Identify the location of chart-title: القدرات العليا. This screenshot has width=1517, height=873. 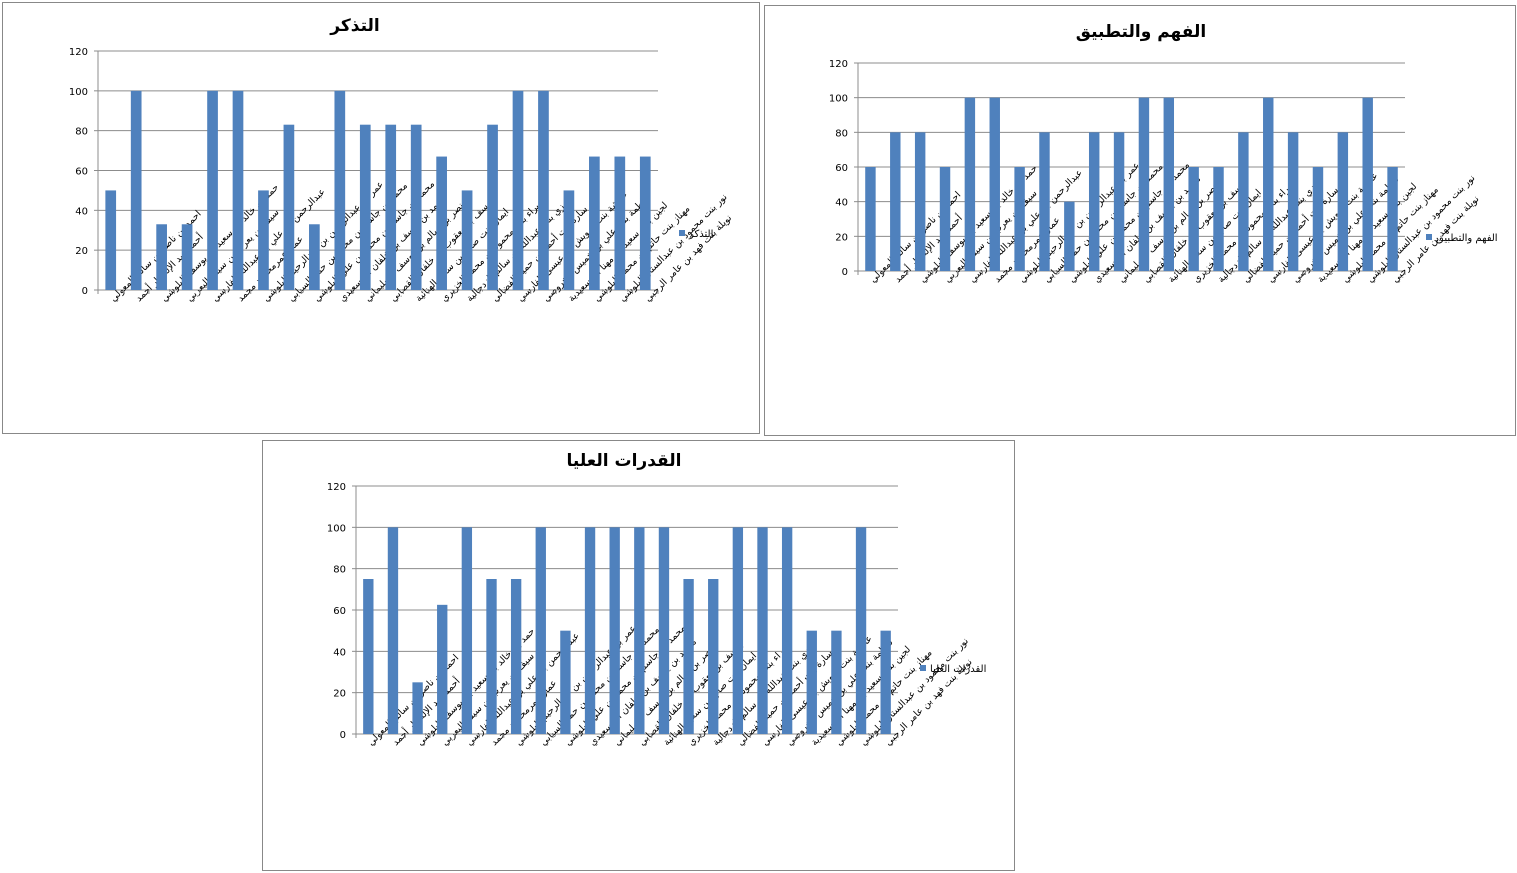
(624, 461).